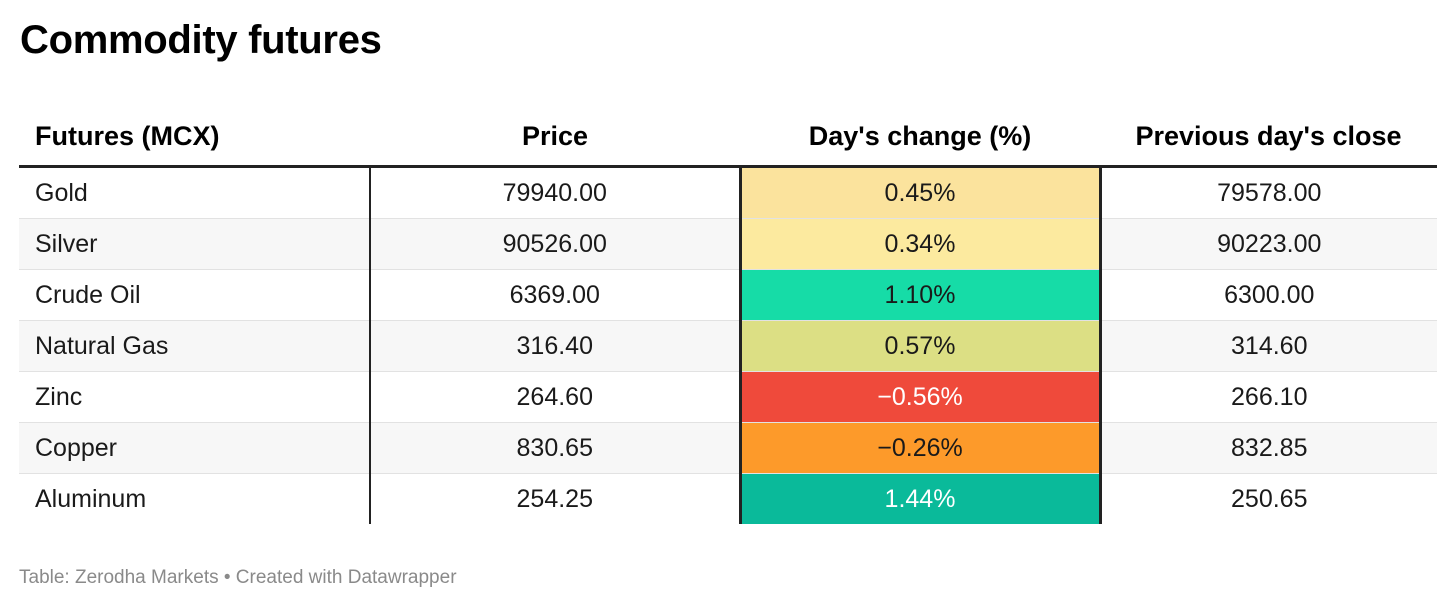 The height and width of the screenshot is (609, 1456). Describe the element at coordinates (195, 192) in the screenshot. I see `cell-futures-name: Gold` at that location.